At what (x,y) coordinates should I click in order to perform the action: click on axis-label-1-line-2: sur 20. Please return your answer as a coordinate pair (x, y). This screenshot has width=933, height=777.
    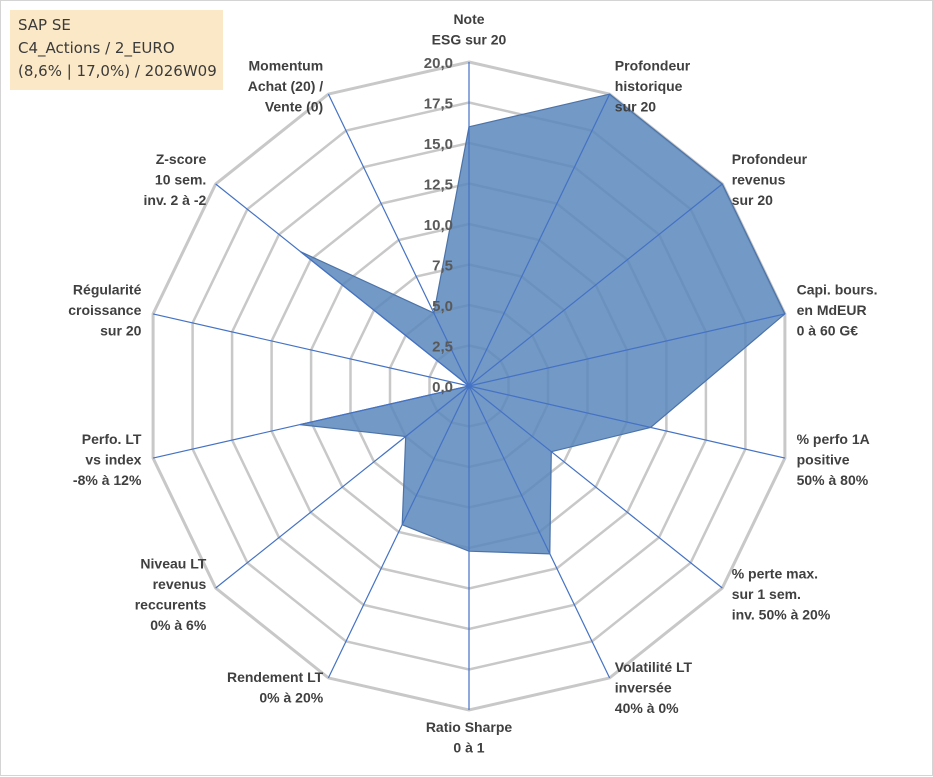
    Looking at the image, I should click on (635, 107).